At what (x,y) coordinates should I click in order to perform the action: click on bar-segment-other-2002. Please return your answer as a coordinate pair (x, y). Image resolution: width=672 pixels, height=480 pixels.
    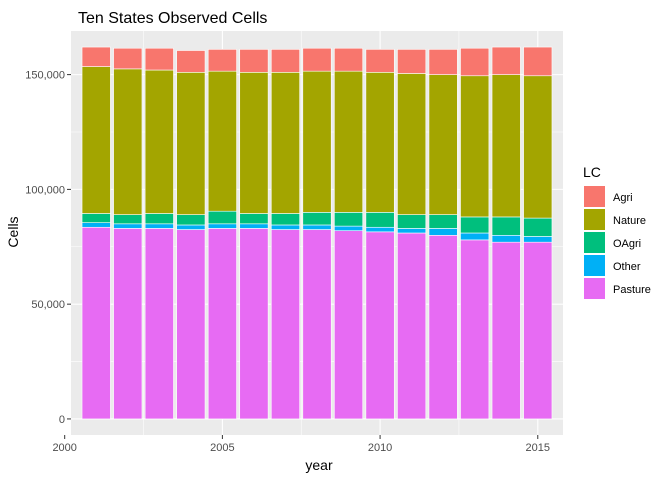
    Looking at the image, I should click on (128, 226).